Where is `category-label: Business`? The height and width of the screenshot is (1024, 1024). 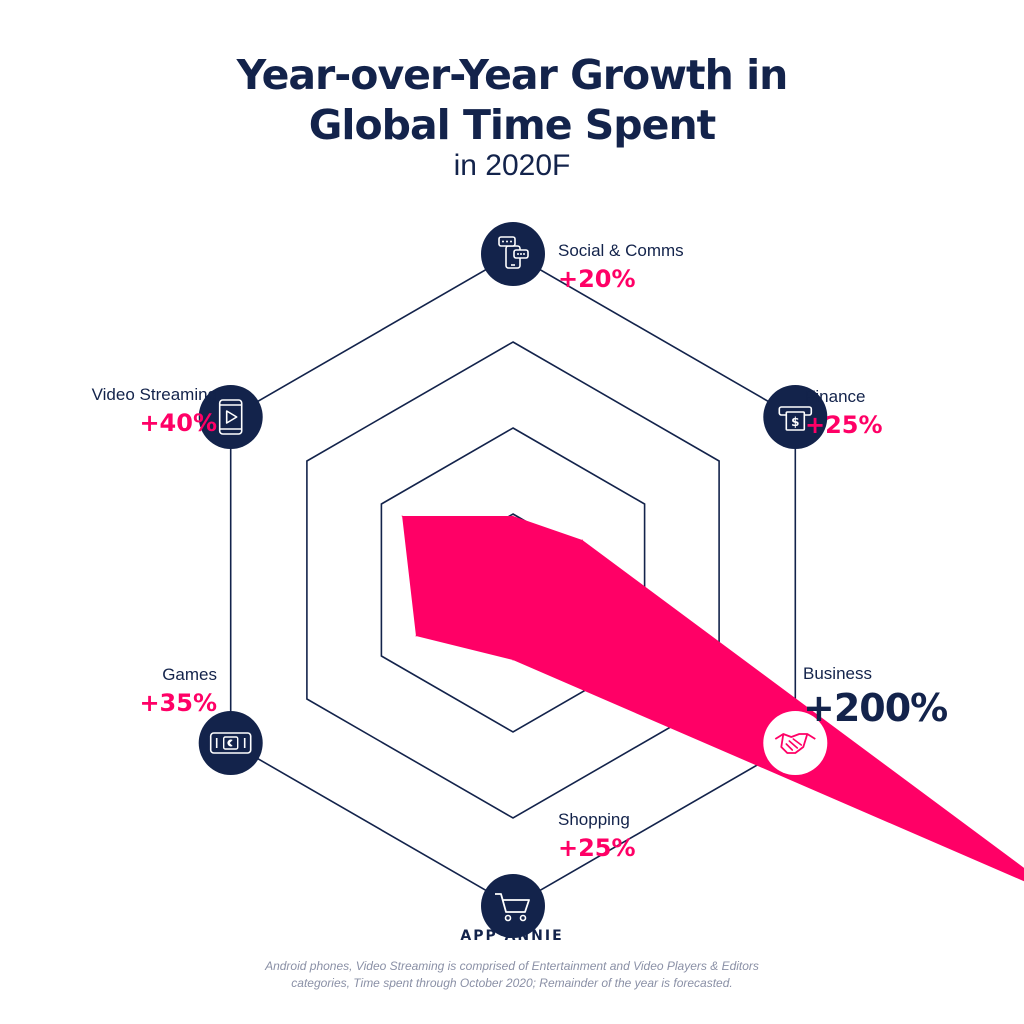
category-label: Business is located at coordinates (837, 673).